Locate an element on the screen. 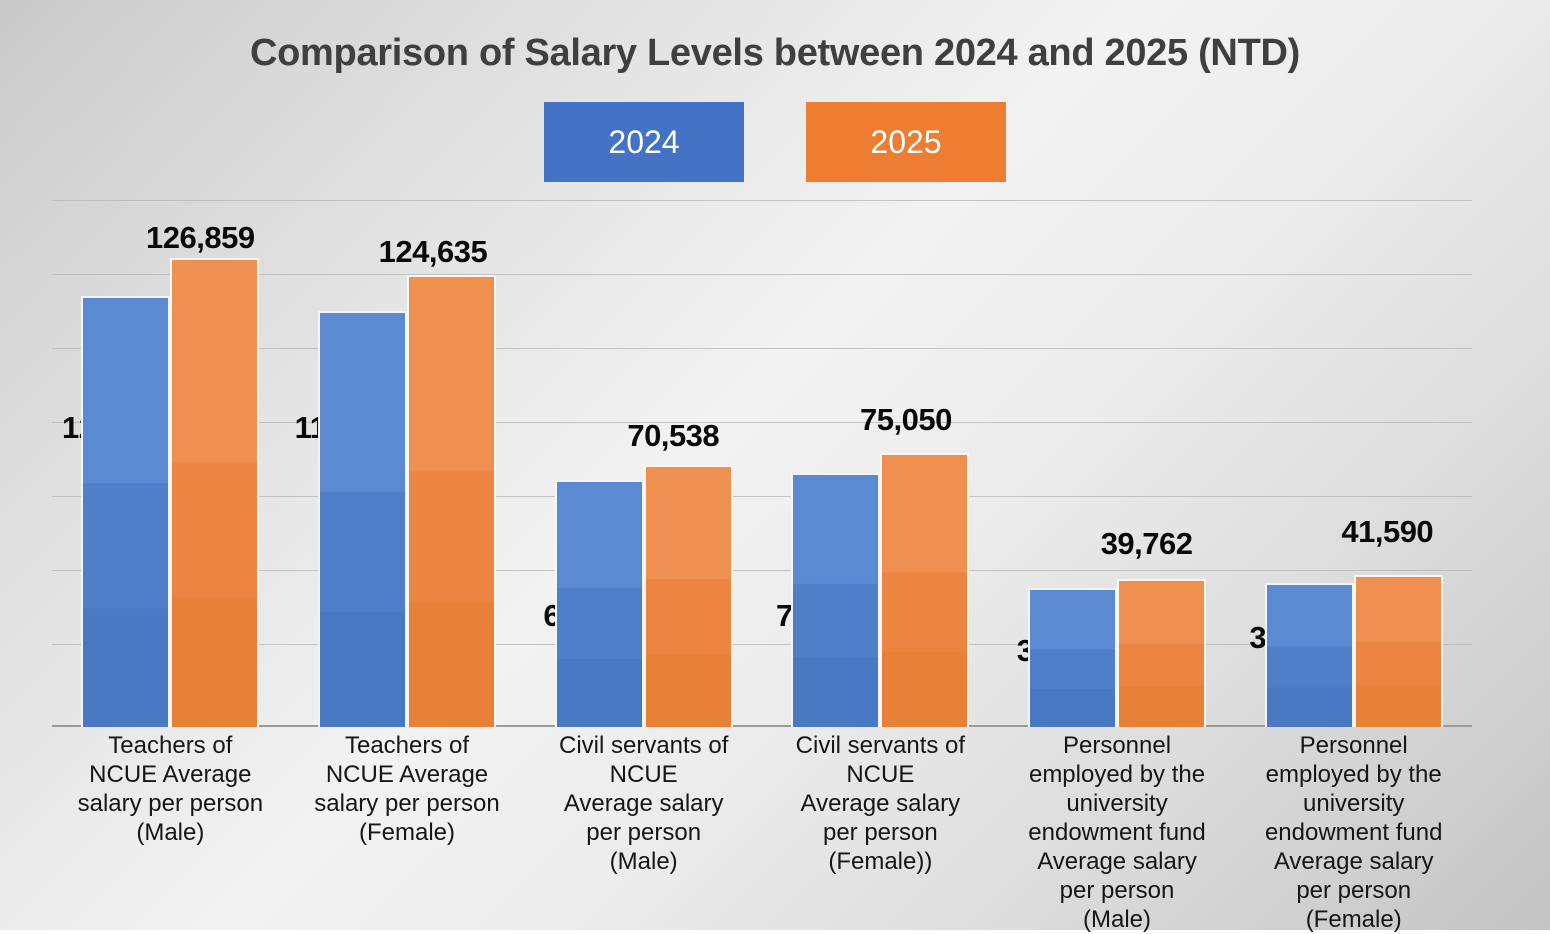 The width and height of the screenshot is (1550, 934). x-axis-line is located at coordinates (762, 726).